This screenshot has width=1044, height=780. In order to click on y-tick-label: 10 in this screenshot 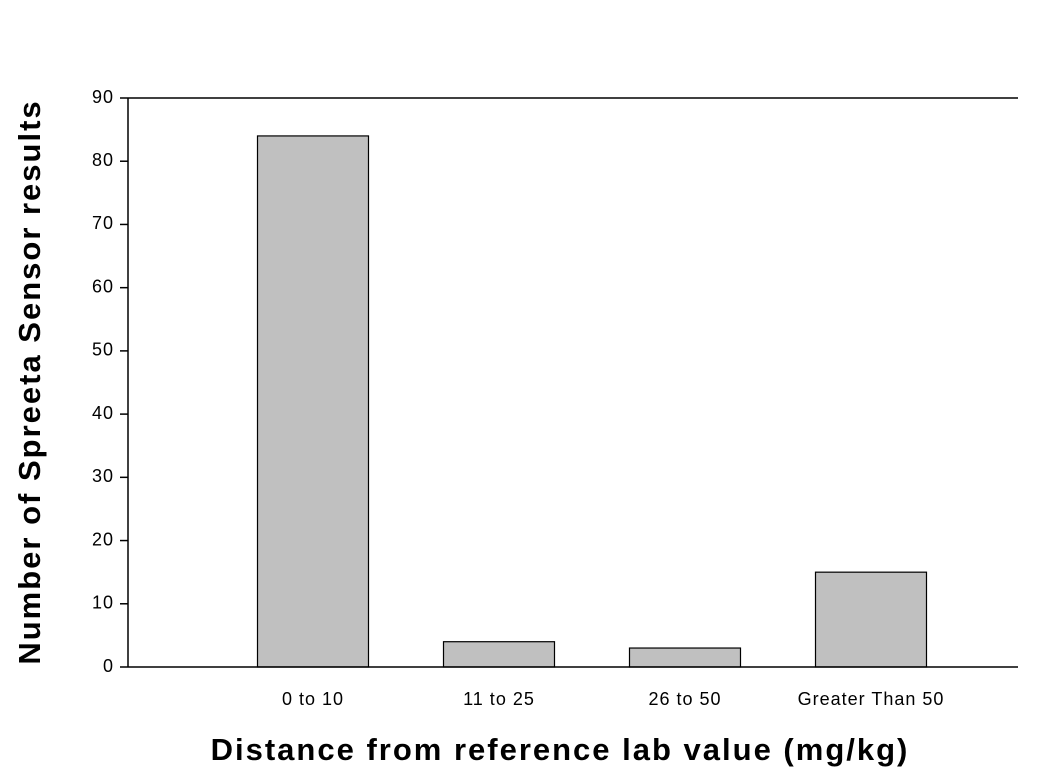, I will do `click(103, 603)`.